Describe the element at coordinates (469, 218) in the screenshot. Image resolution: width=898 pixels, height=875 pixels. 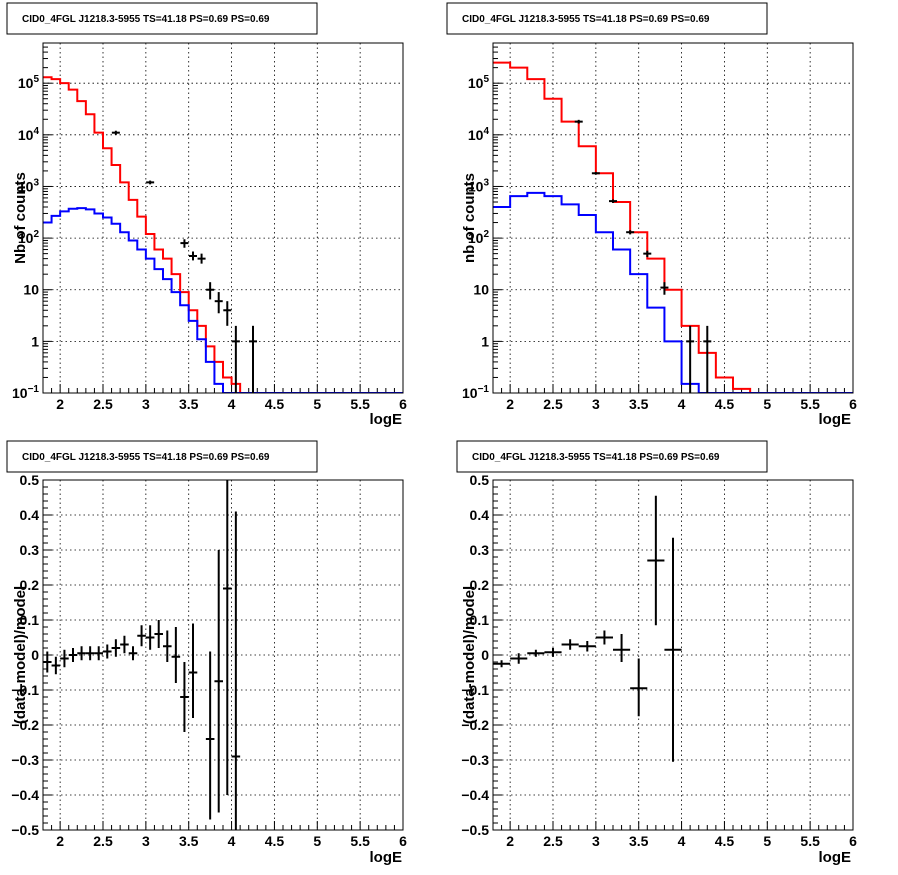
I see `y-axis-label: nb of counts` at that location.